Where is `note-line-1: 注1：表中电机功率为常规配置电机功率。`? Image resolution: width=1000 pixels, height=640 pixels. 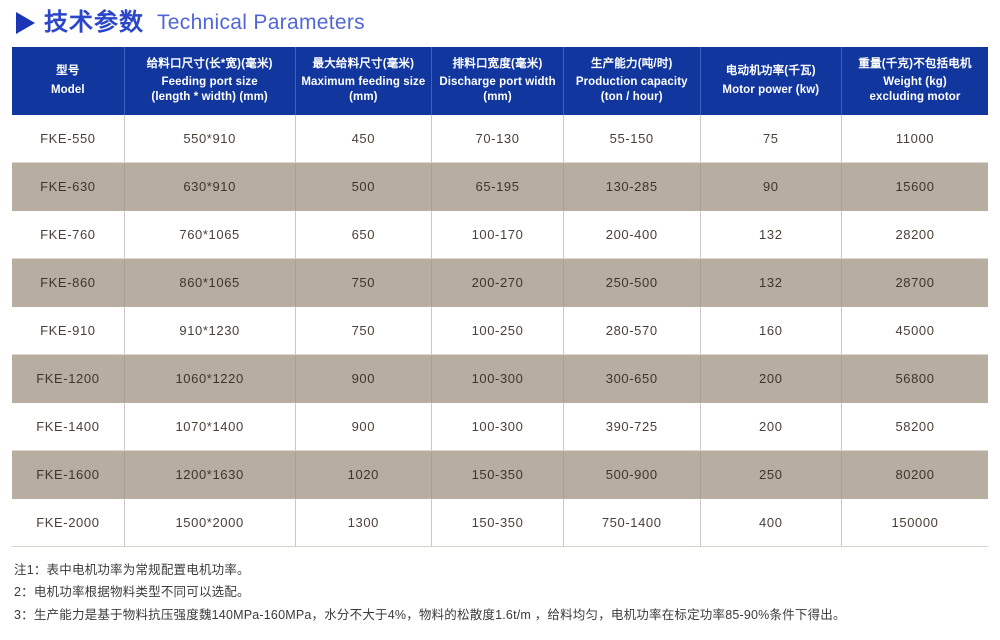 note-line-1: 注1：表中电机功率为常规配置电机功率。 is located at coordinates (132, 570).